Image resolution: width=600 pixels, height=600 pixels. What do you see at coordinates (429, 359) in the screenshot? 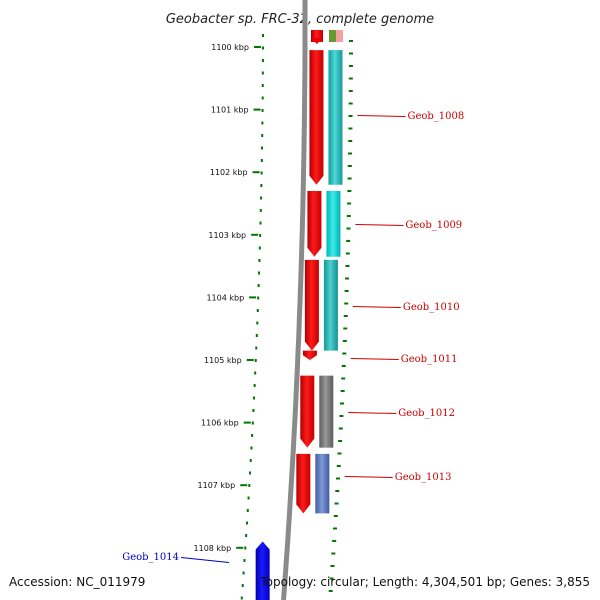
I see `gene-label-Geob_1011: Geob_1011` at bounding box center [429, 359].